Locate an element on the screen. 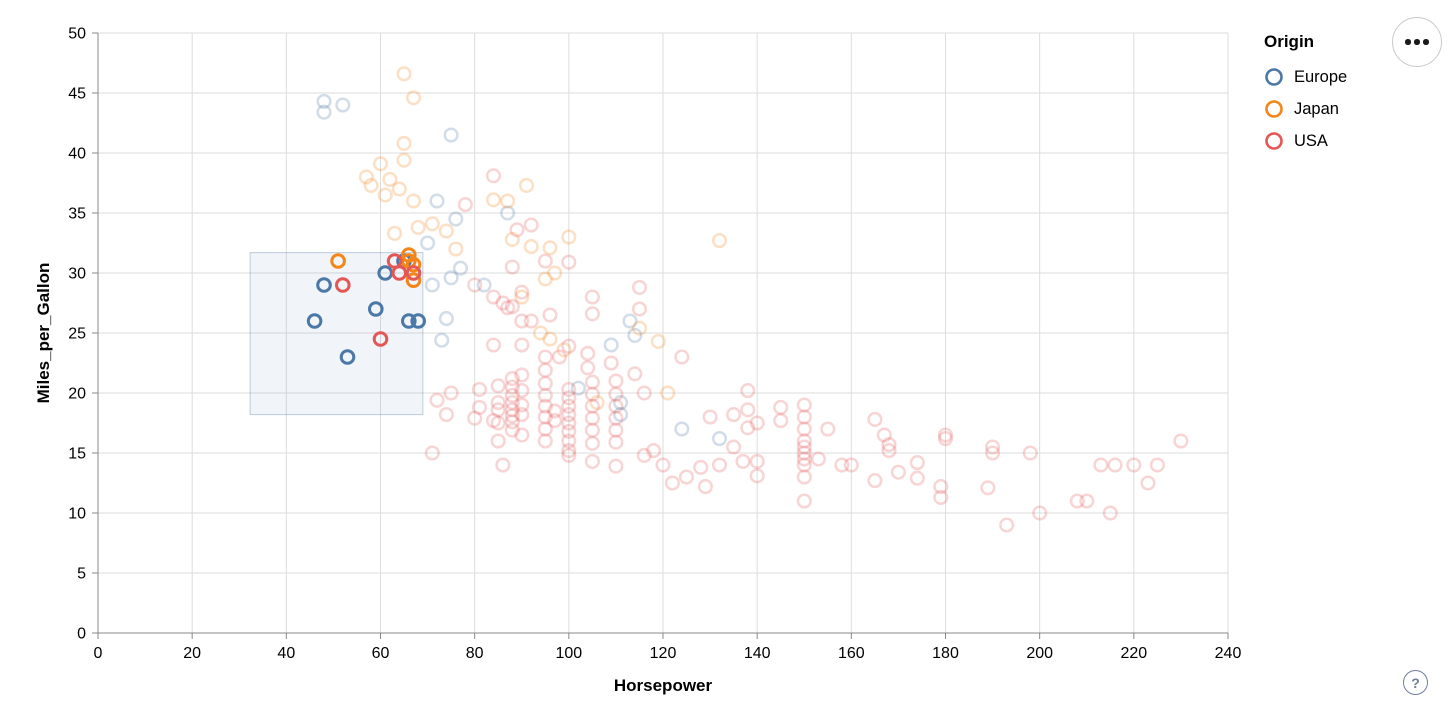  x-tick-label: 20 is located at coordinates (192, 653).